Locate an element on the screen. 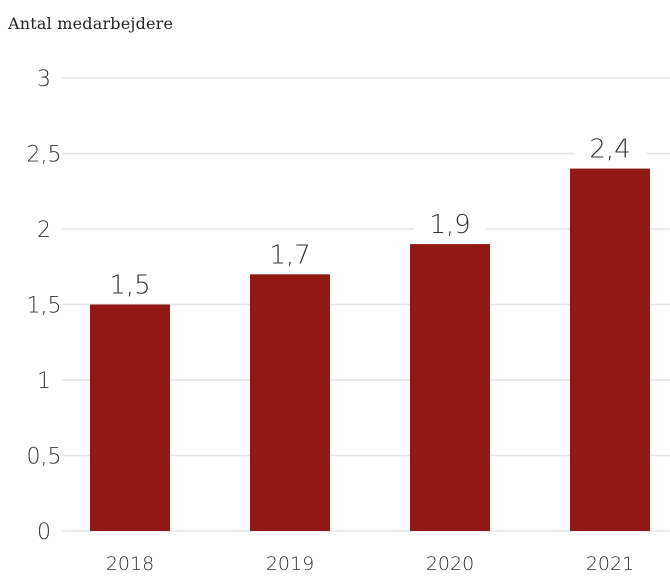  y-tick-label: 3 is located at coordinates (44, 79).